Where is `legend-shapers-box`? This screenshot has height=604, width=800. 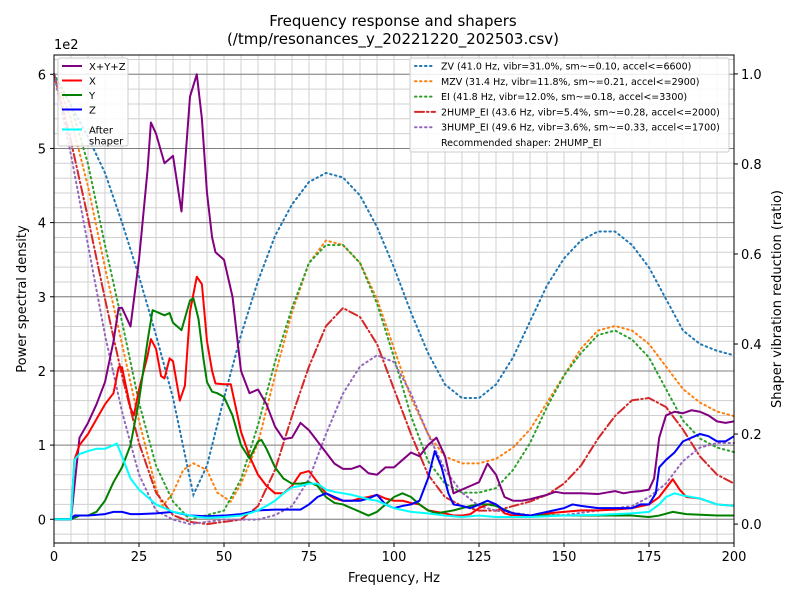 legend-shapers-box is located at coordinates (569, 105).